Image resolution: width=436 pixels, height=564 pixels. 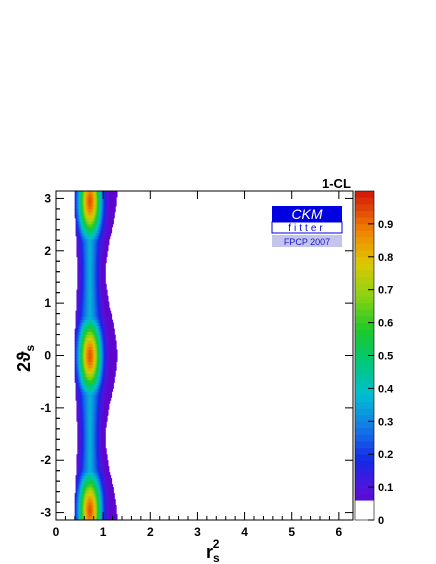 I want to click on x-tick-label: 0, so click(x=56, y=532).